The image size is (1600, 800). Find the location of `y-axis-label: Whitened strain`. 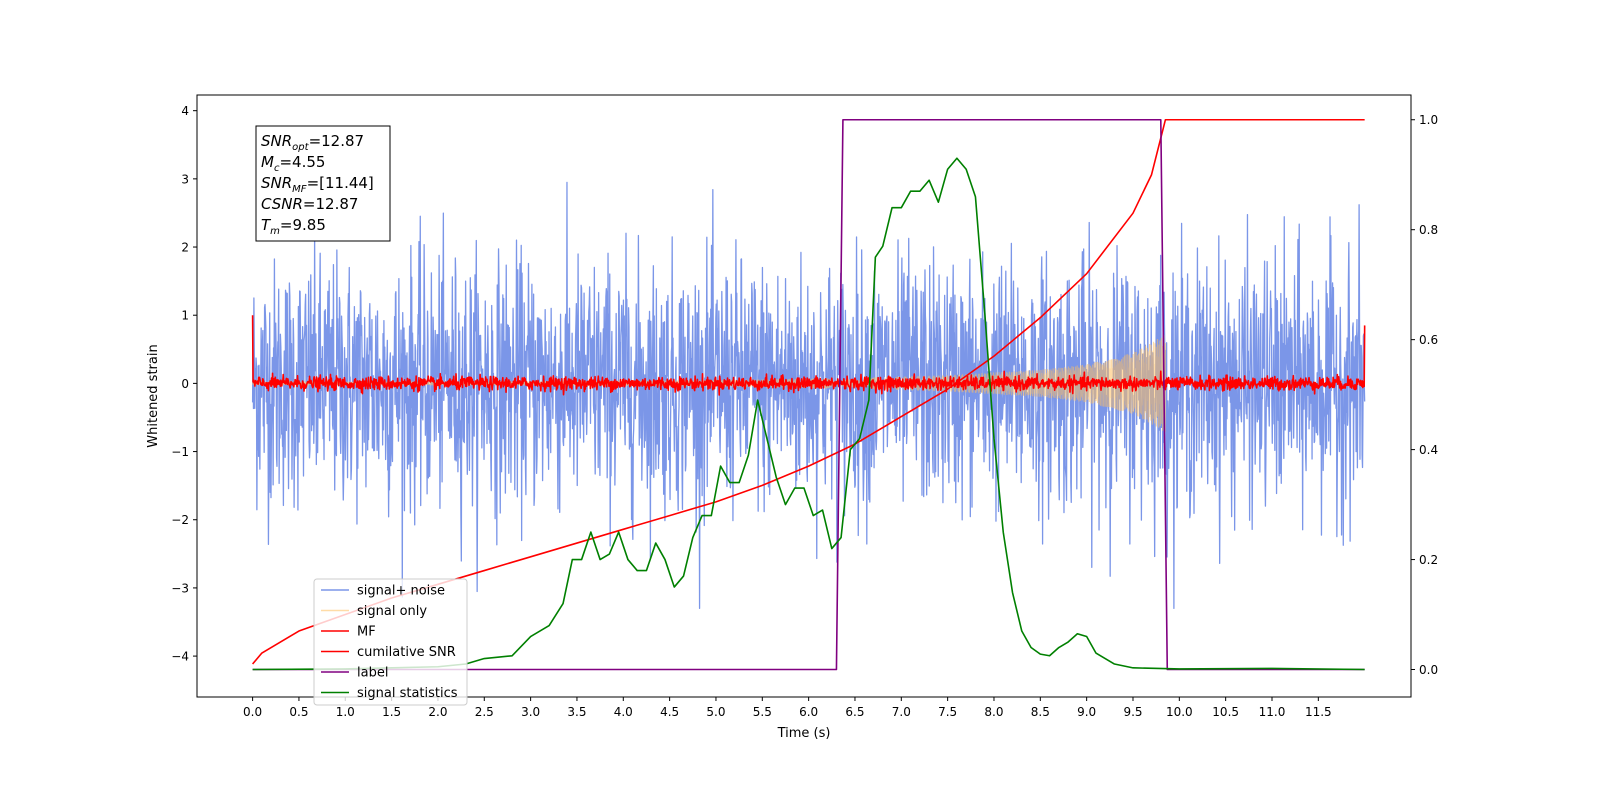

y-axis-label: Whitened strain is located at coordinates (153, 395).